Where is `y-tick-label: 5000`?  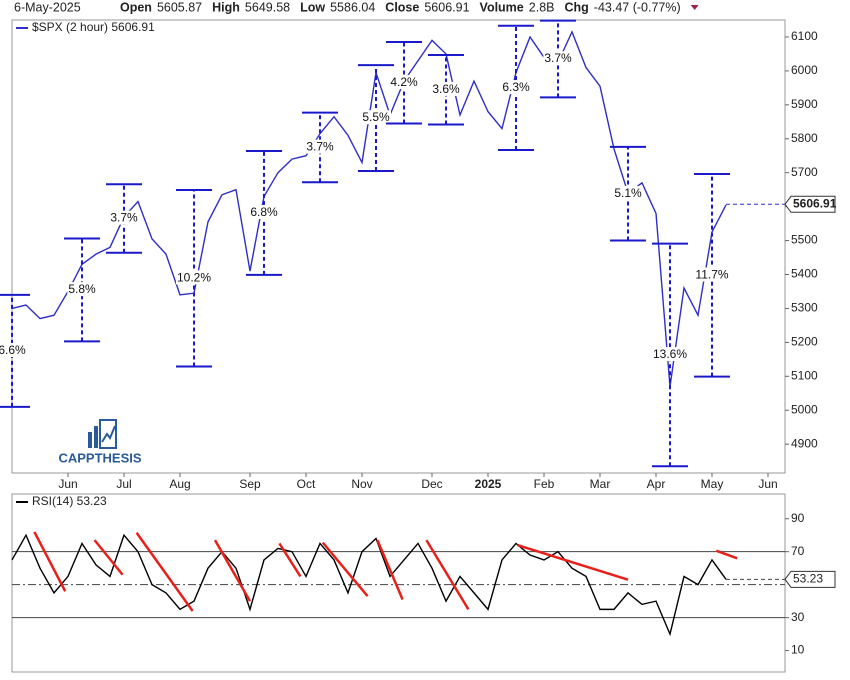 y-tick-label: 5000 is located at coordinates (804, 409).